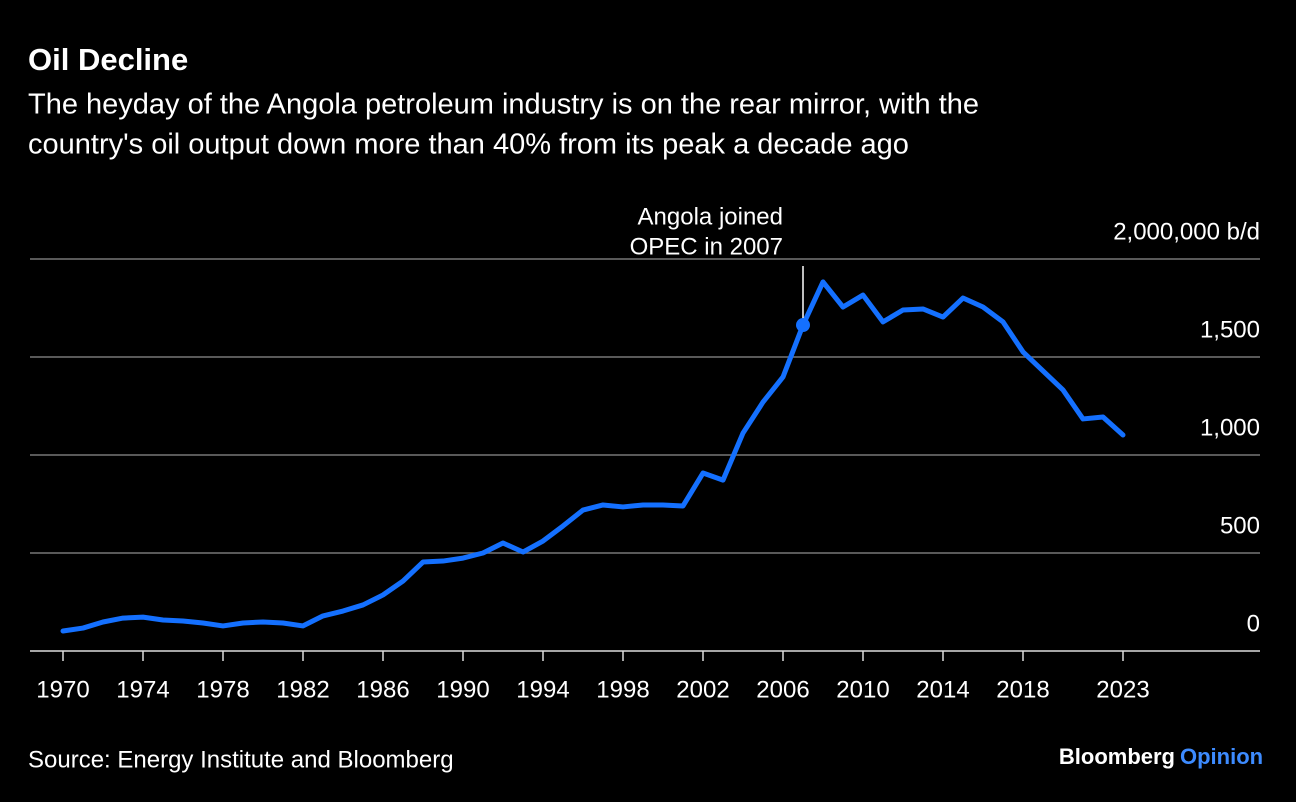  What do you see at coordinates (1240, 525) in the screenshot?
I see `y-tick-label: 500` at bounding box center [1240, 525].